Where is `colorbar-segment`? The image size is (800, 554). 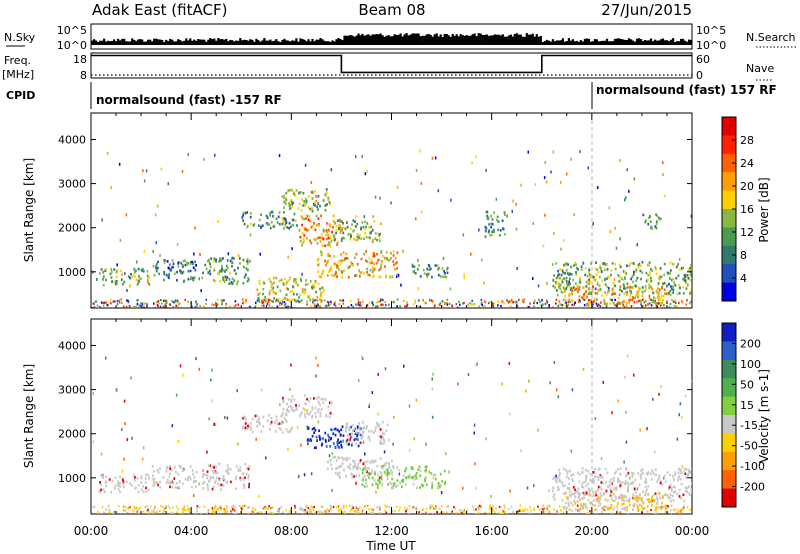 colorbar-segment is located at coordinates (729, 182).